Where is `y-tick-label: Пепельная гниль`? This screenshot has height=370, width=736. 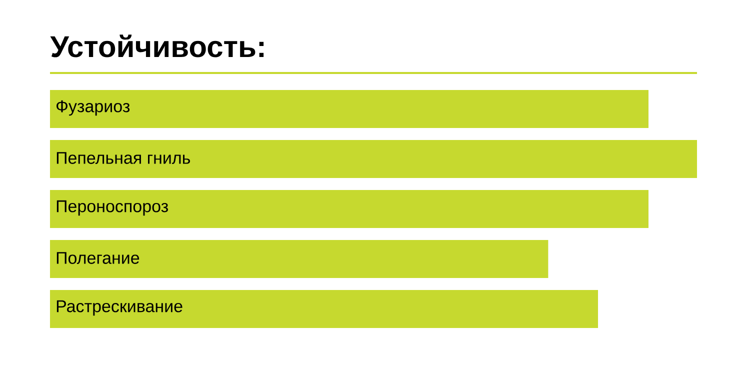
y-tick-label: Пепельная гниль is located at coordinates (123, 158).